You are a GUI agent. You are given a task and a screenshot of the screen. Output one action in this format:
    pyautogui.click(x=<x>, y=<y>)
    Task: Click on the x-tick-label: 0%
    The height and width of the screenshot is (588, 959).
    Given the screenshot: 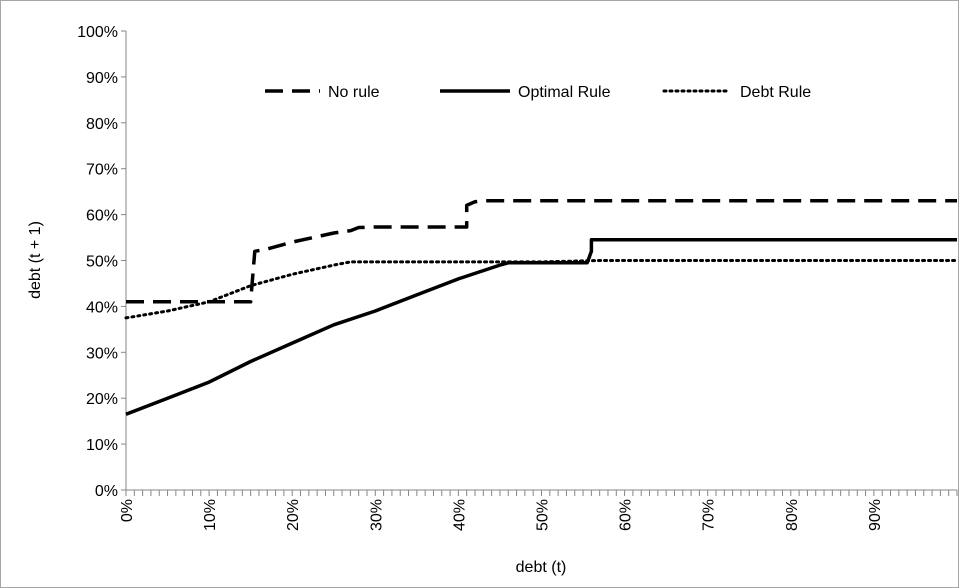 What is the action you would take?
    pyautogui.click(x=127, y=510)
    